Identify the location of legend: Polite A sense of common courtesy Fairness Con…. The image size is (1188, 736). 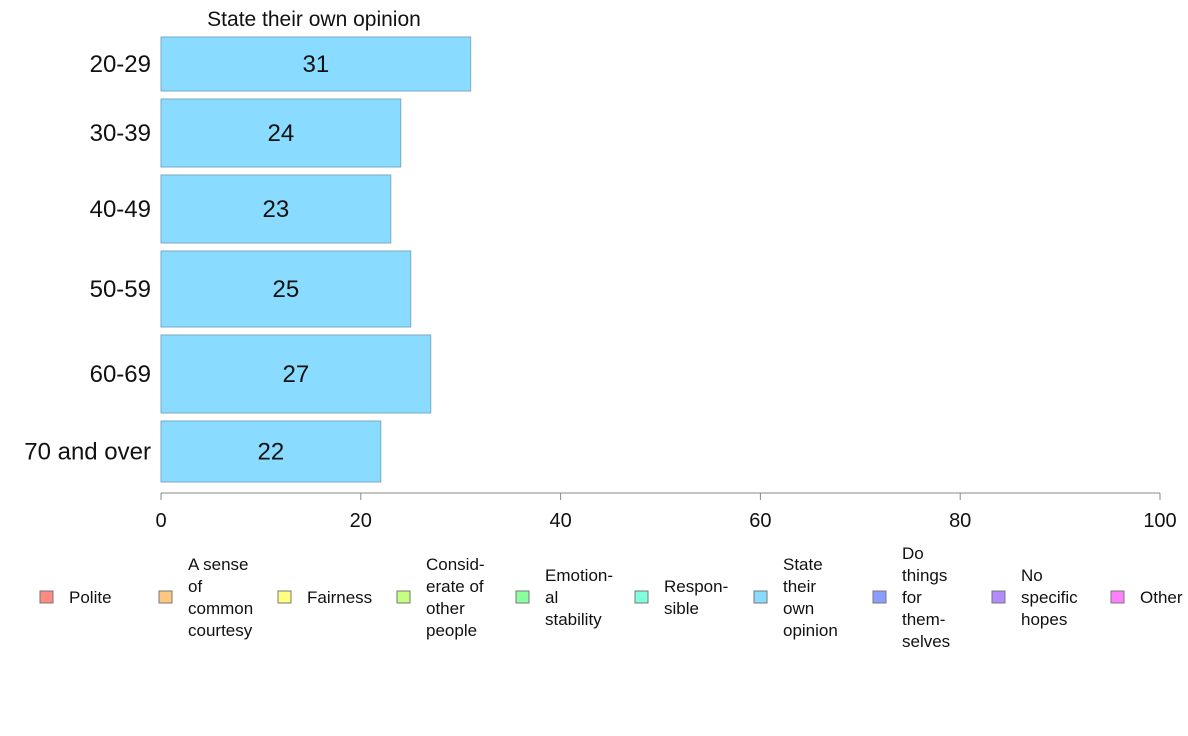
(611, 597).